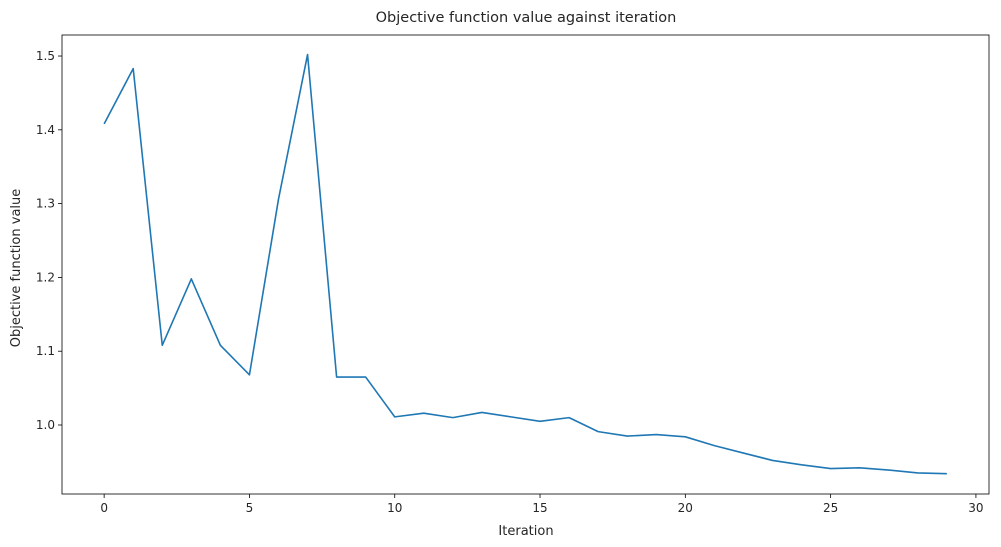  I want to click on y-tick-label: 1.2, so click(45, 277).